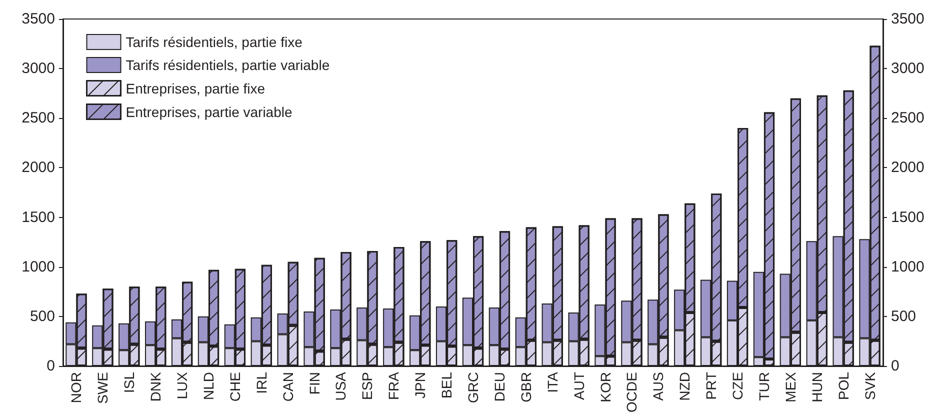 This screenshot has width=939, height=419. Describe the element at coordinates (446, 385) in the screenshot. I see `x-tick-label: BEL` at that location.